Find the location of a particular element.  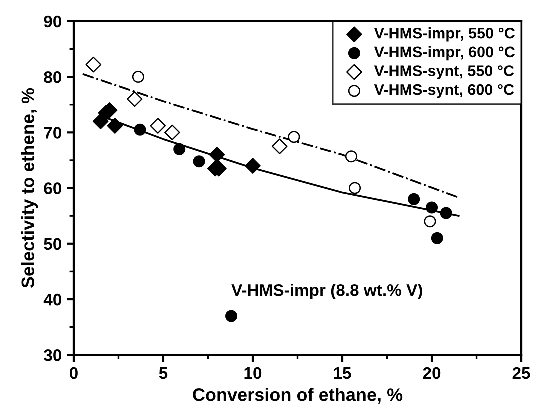

y-tick-label: 70 is located at coordinates (53, 133).